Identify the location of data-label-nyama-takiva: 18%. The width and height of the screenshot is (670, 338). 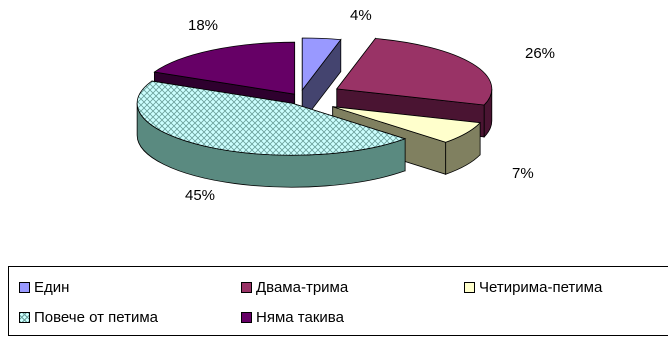
(203, 25).